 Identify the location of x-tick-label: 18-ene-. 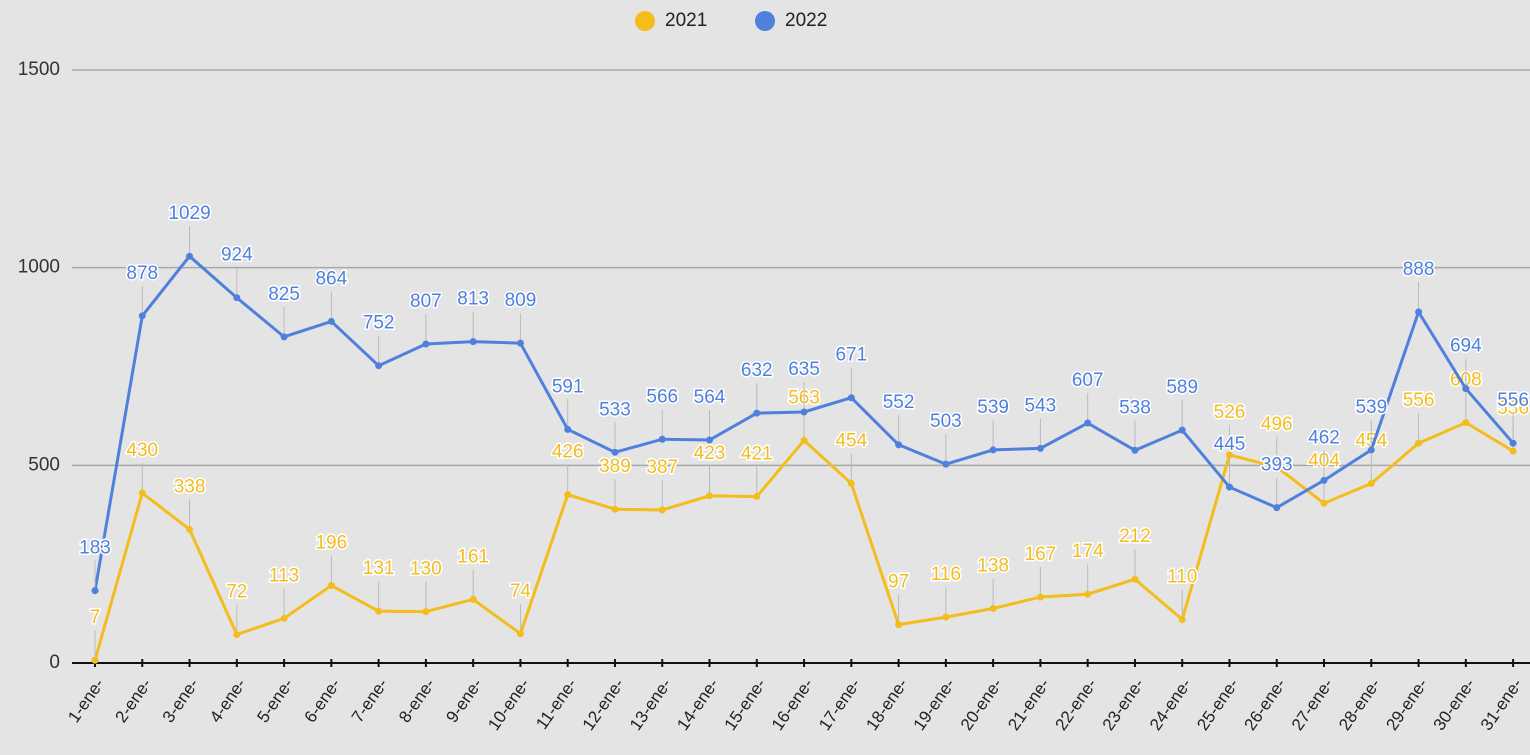
(886, 704).